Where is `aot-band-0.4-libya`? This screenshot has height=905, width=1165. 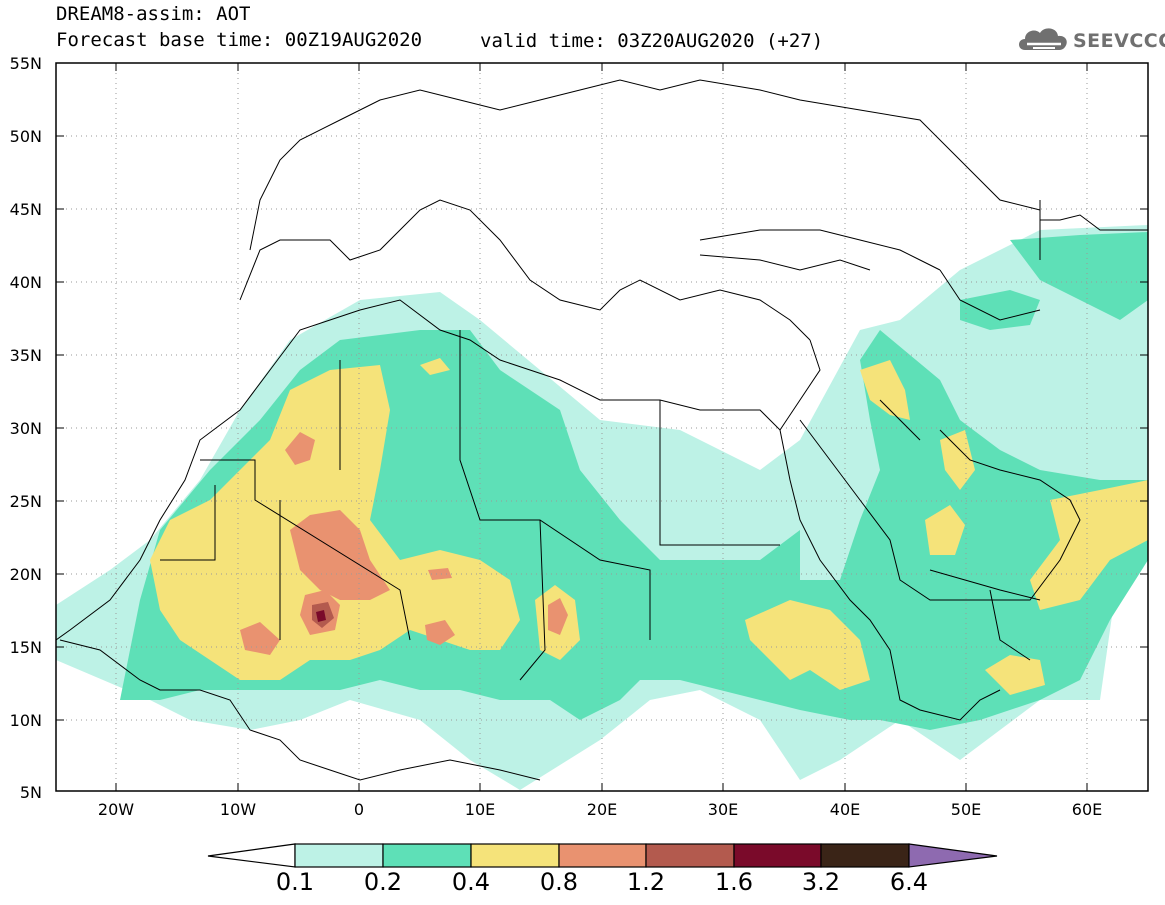 aot-band-0.4-libya is located at coordinates (435, 366).